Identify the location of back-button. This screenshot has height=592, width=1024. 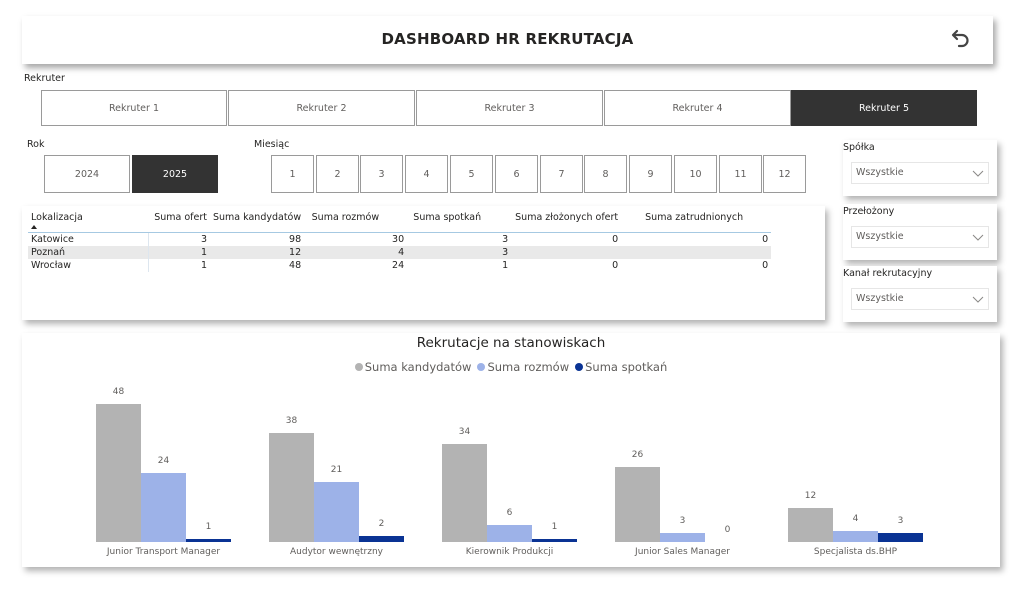
(962, 39).